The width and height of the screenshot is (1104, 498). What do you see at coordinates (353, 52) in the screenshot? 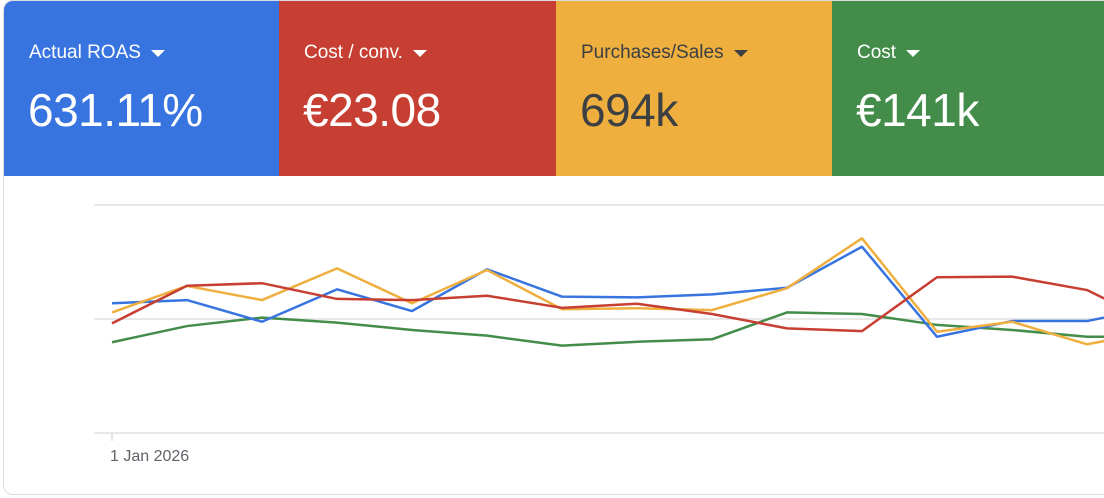
I see `metric-label: Cost / conv.` at bounding box center [353, 52].